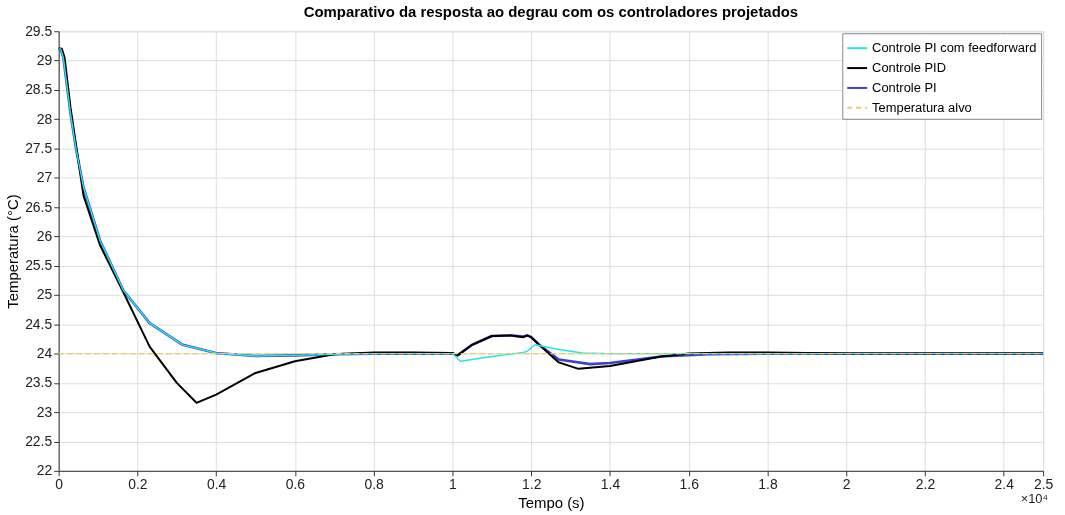  I want to click on x-axis-title: Tempo (s), so click(551, 503).